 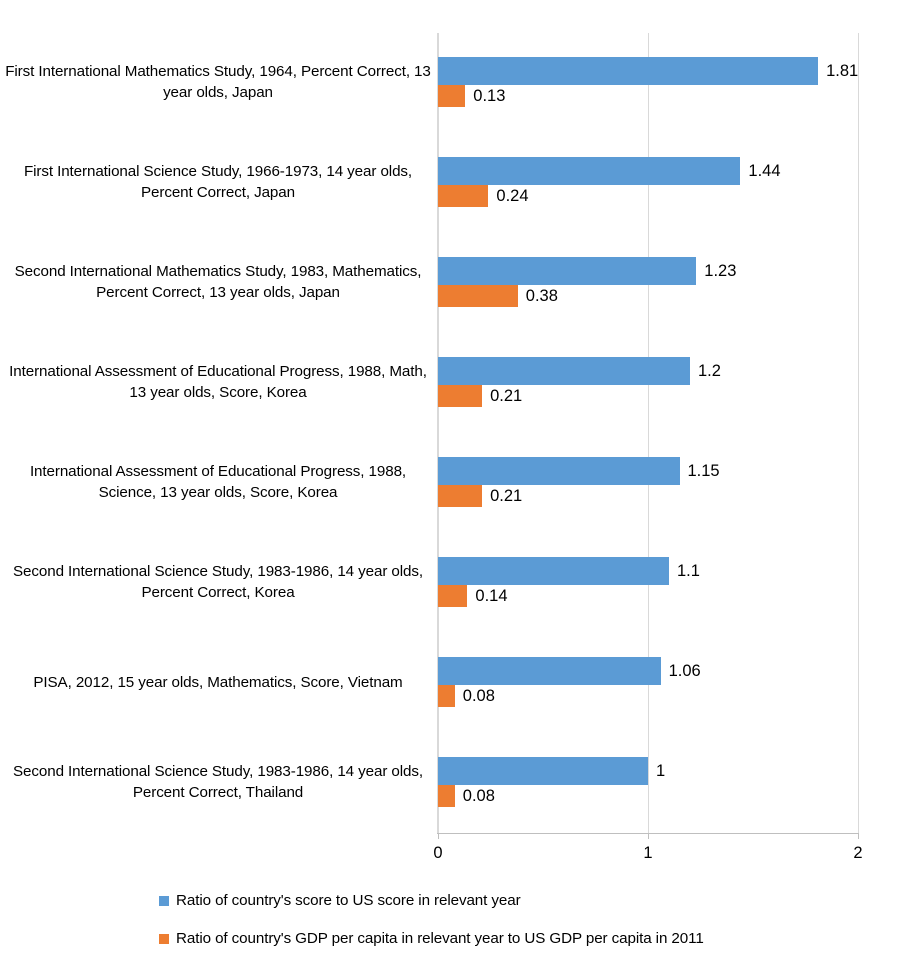 I want to click on bar-value-label: 1.15, so click(x=703, y=471).